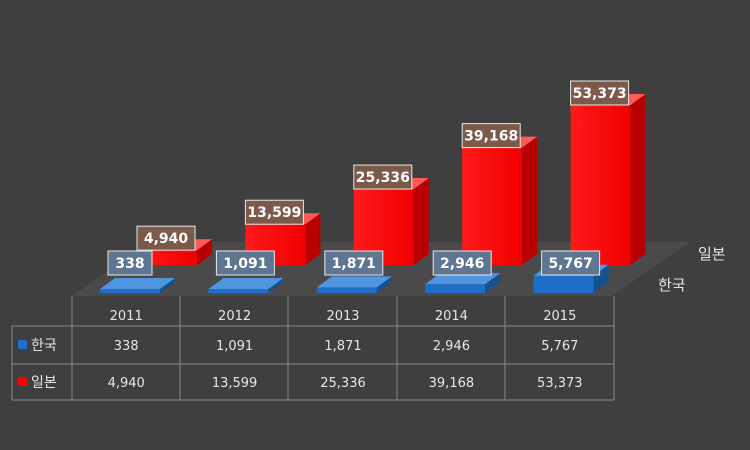 This screenshot has width=750, height=450. I want to click on table-cell-japan-2013: 25,336, so click(343, 383).